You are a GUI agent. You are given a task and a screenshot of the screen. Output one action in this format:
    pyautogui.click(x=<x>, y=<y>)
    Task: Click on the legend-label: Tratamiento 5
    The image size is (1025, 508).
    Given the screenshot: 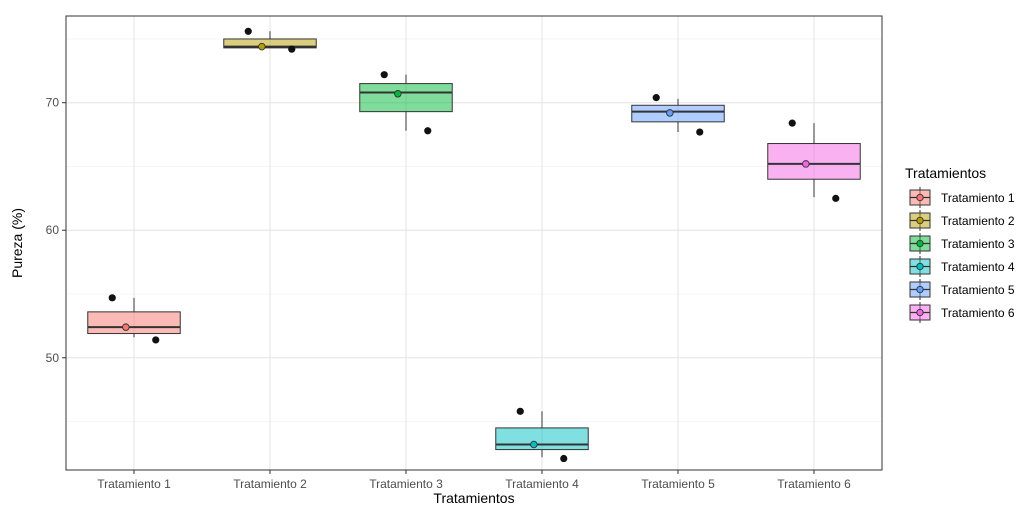 What is the action you would take?
    pyautogui.click(x=978, y=290)
    